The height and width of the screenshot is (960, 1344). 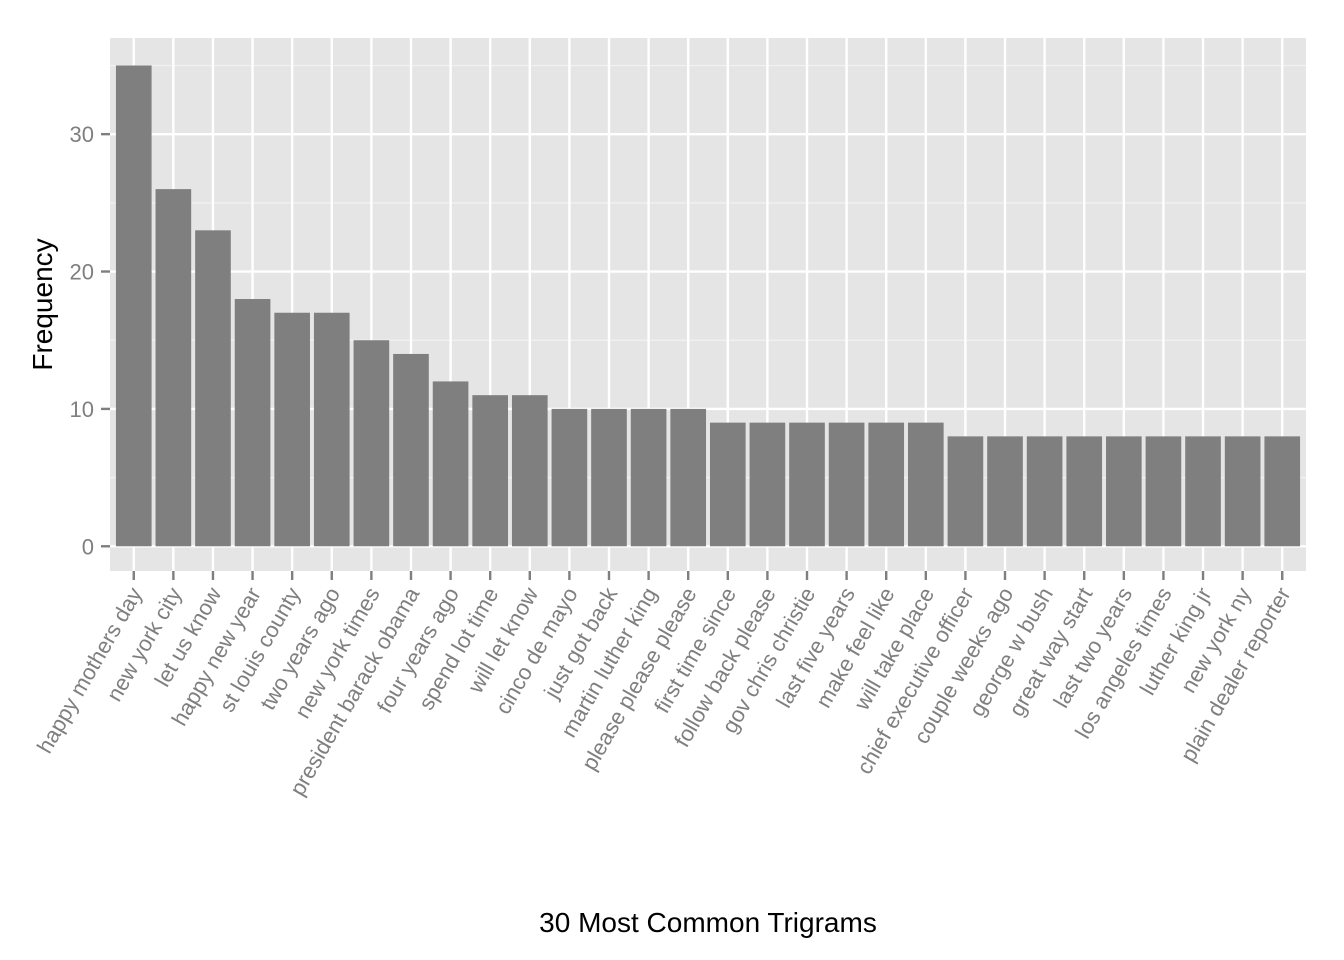 What do you see at coordinates (42, 304) in the screenshot?
I see `y-axis-title: Frequency` at bounding box center [42, 304].